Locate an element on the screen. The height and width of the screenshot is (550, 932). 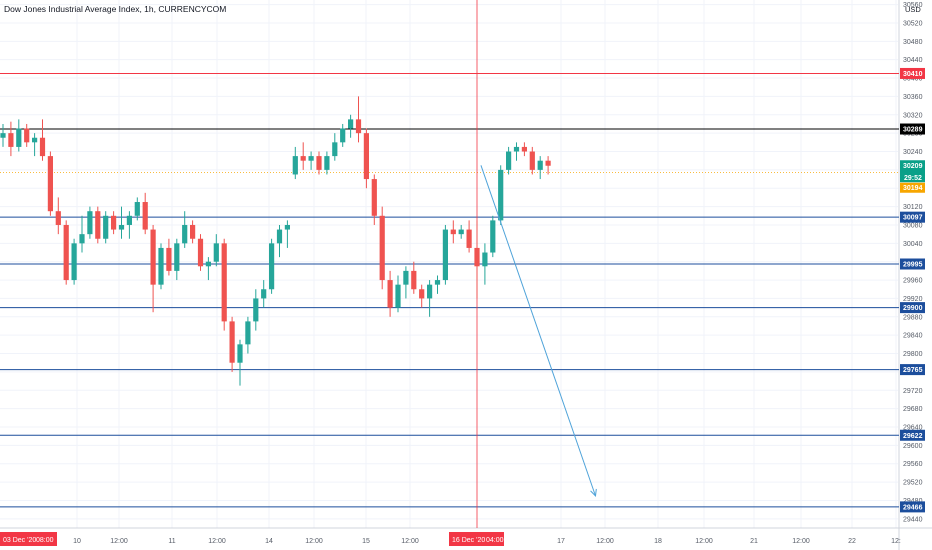
y-tick-label: 30320 is located at coordinates (913, 115).